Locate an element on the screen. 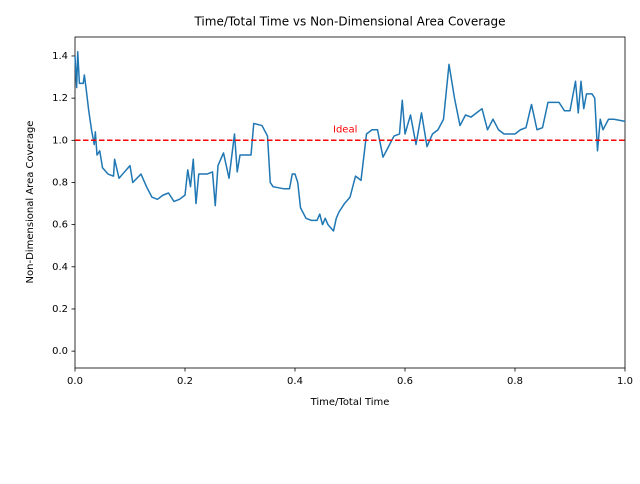 This screenshot has width=640, height=484. y-tick-label: 0.0 is located at coordinates (60, 351).